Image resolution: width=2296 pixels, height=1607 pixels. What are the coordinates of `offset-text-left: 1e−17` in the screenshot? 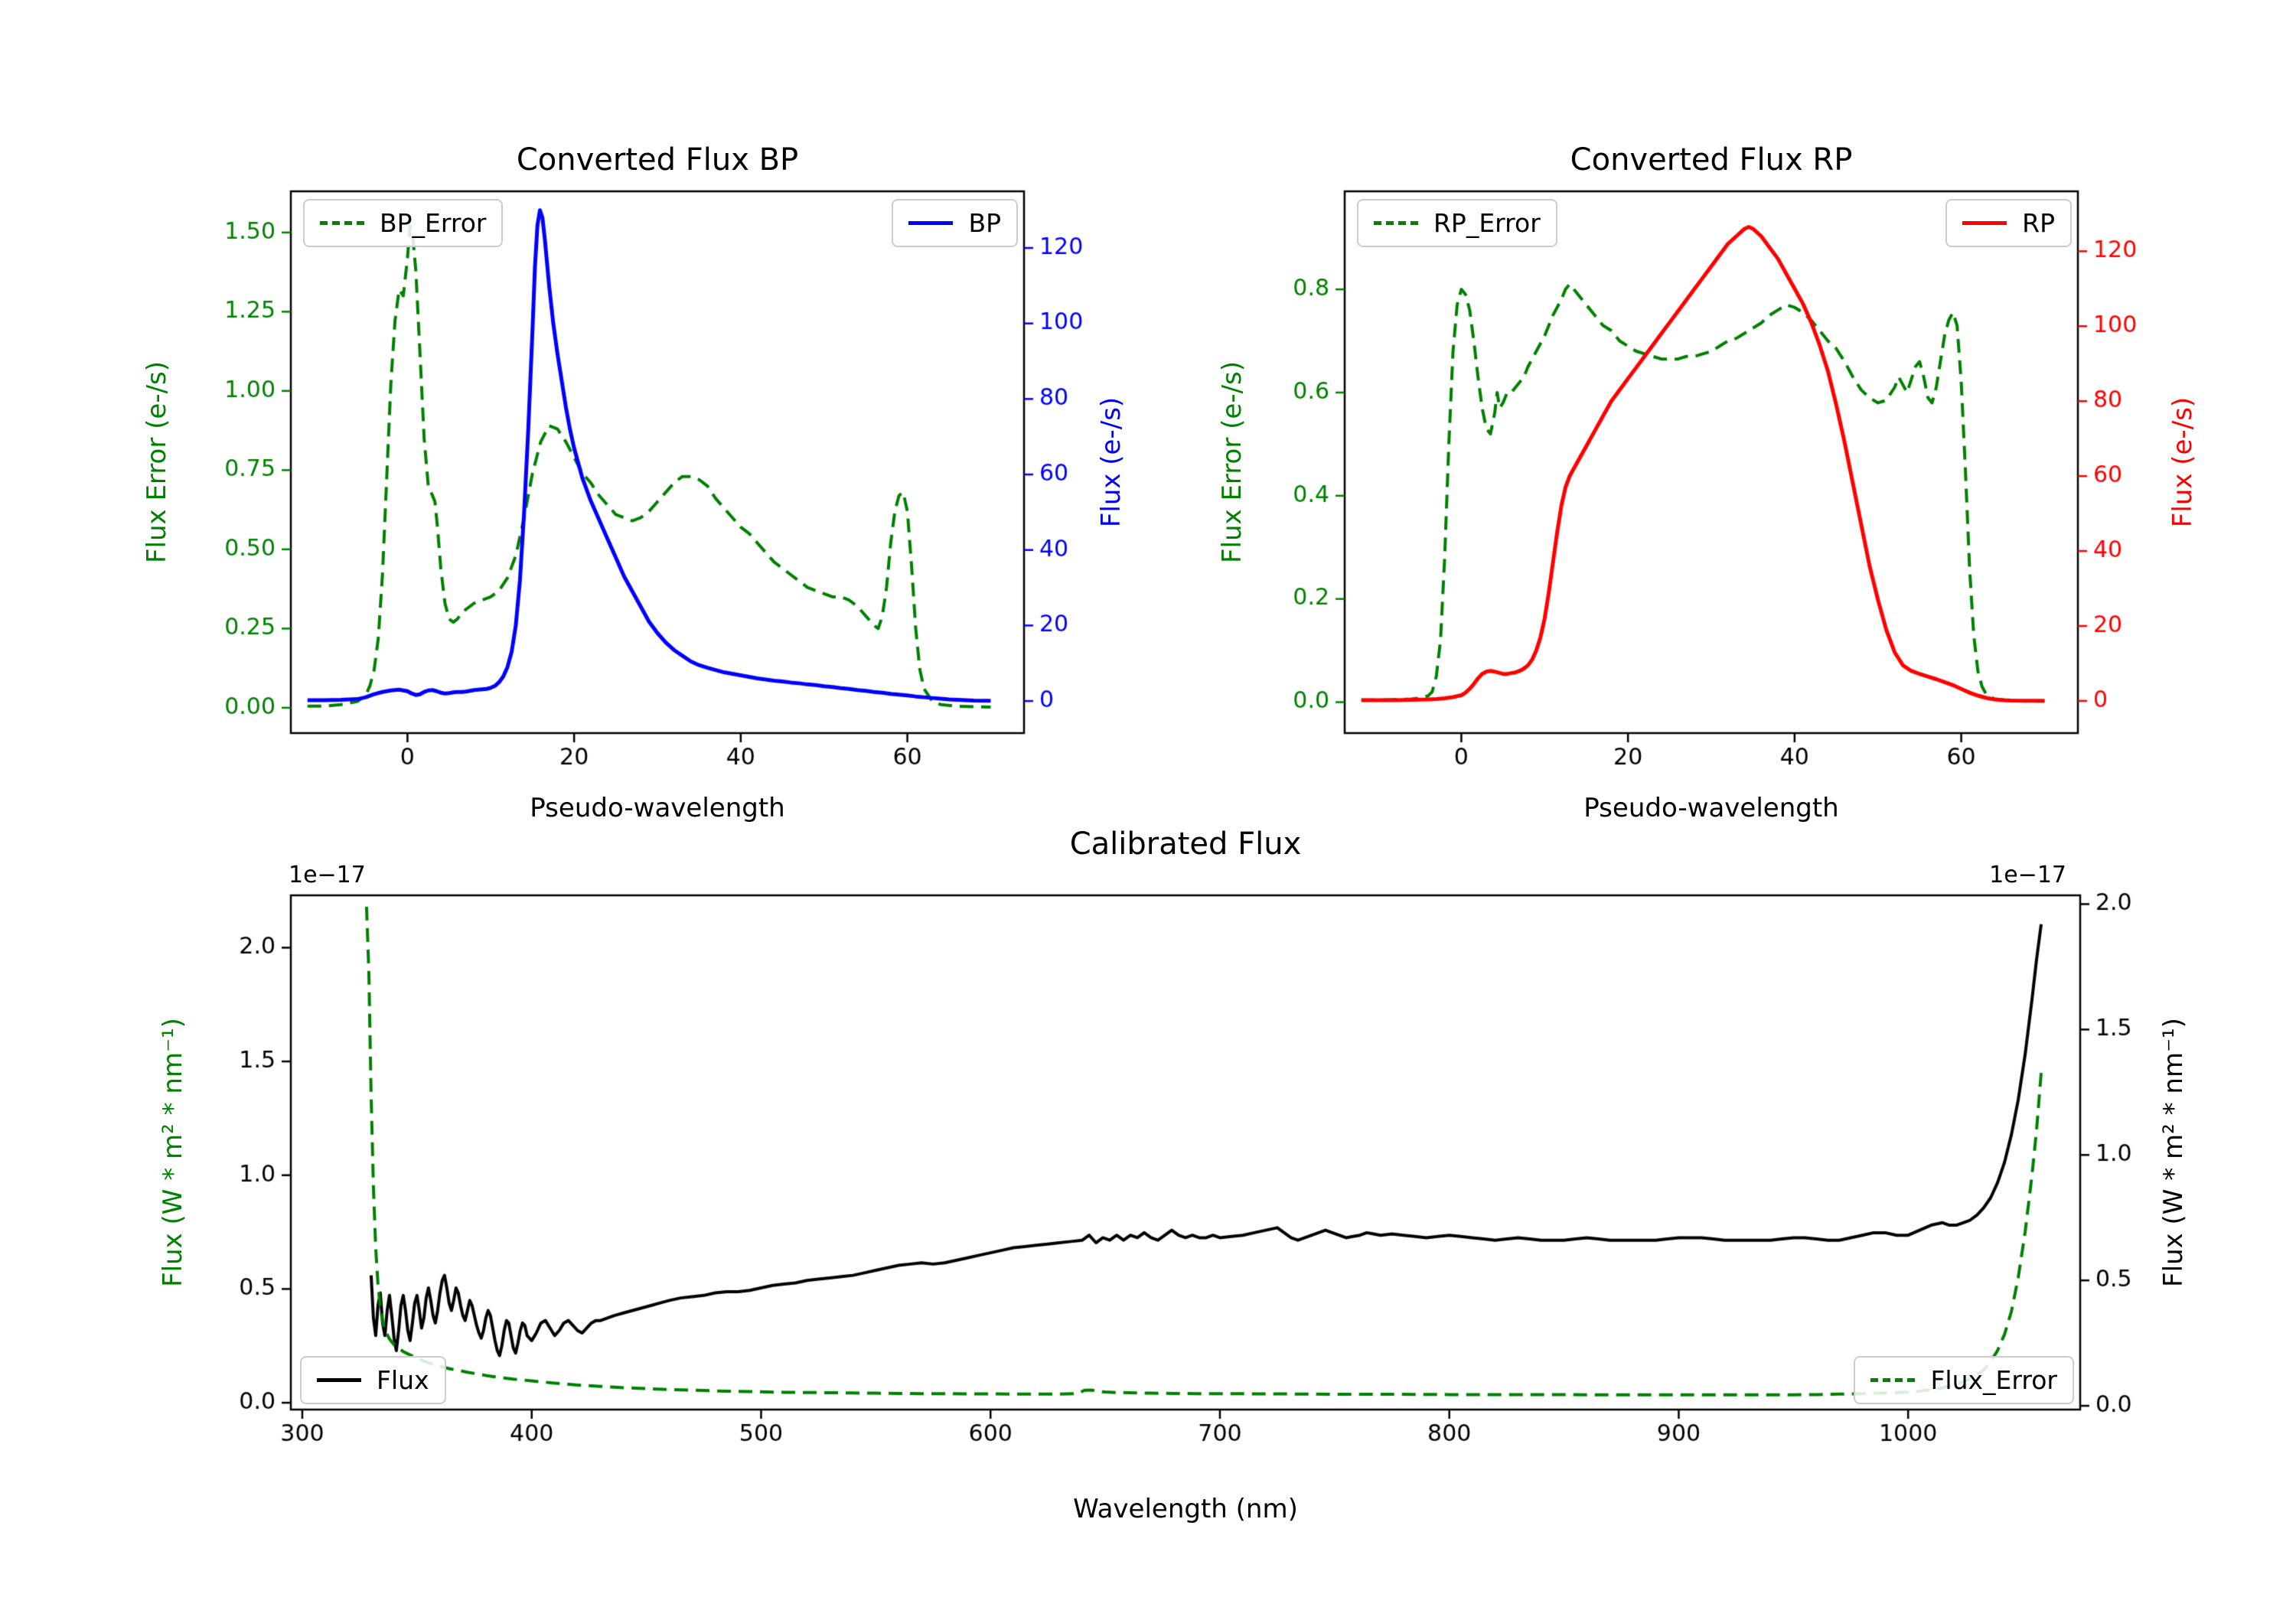 It's located at (327, 875).